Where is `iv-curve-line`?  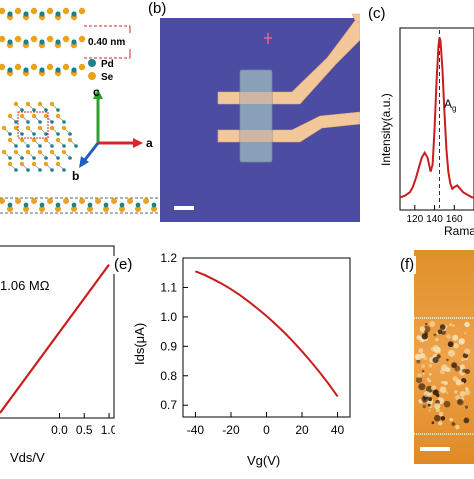
iv-curve-line is located at coordinates (55, 338).